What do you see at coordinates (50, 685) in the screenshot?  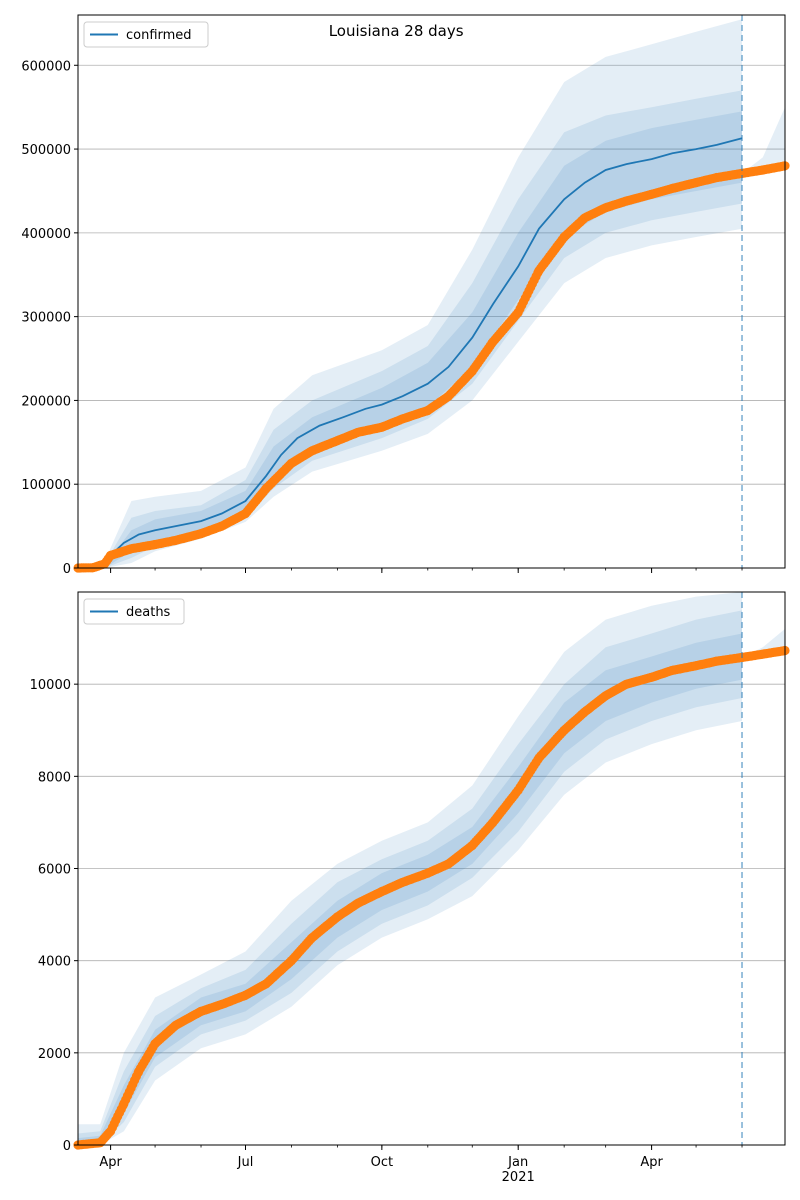 I see `deaths-y-tick-label: 10000` at bounding box center [50, 685].